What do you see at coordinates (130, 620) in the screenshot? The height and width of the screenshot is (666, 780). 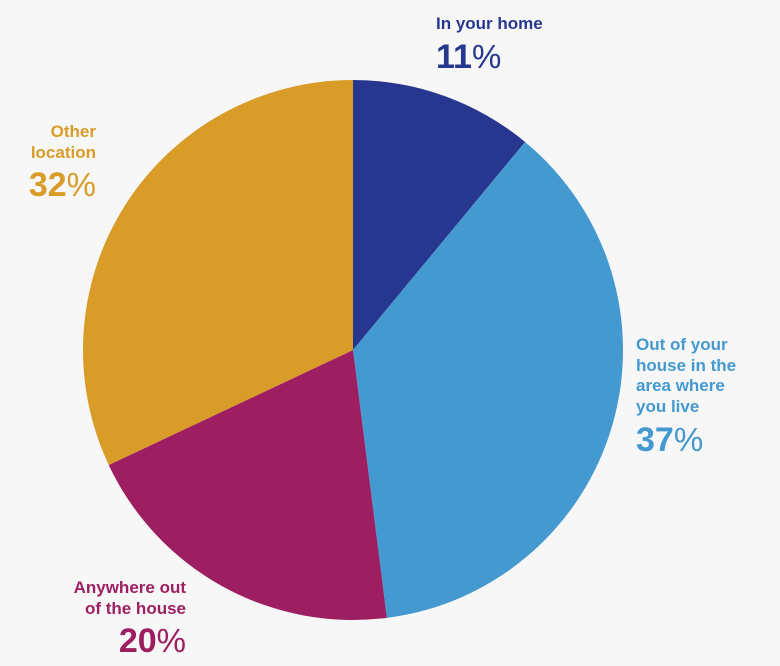 I see `slice-label-anywhere-out-of-house: Anywhere out of the house 20%` at bounding box center [130, 620].